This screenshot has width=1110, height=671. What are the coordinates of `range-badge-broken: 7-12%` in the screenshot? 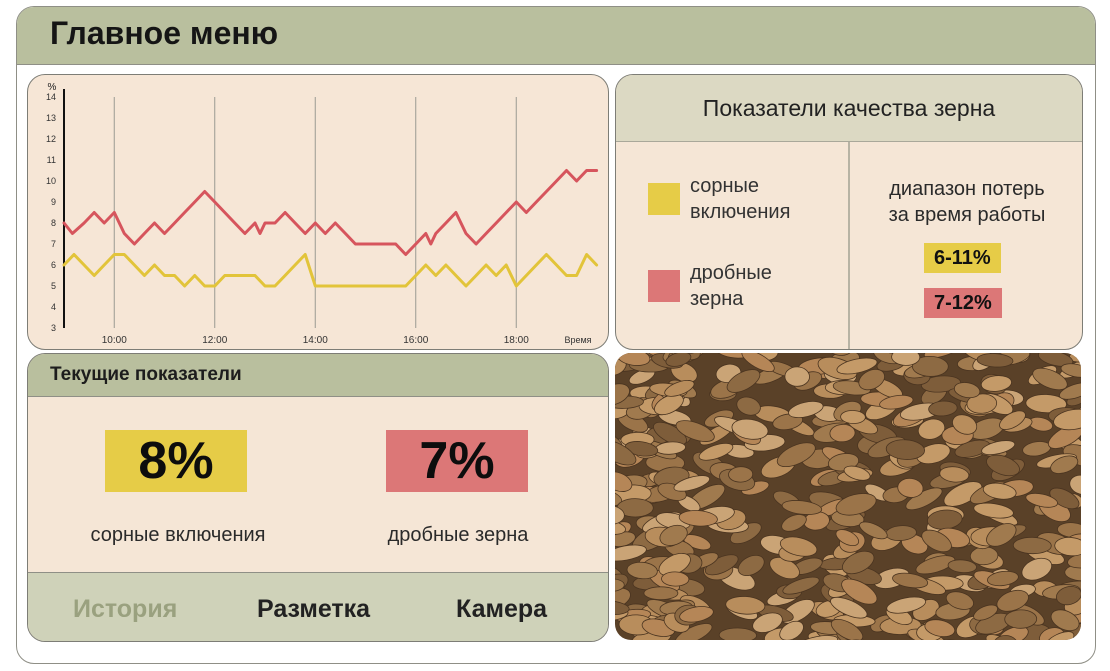 It's located at (963, 303).